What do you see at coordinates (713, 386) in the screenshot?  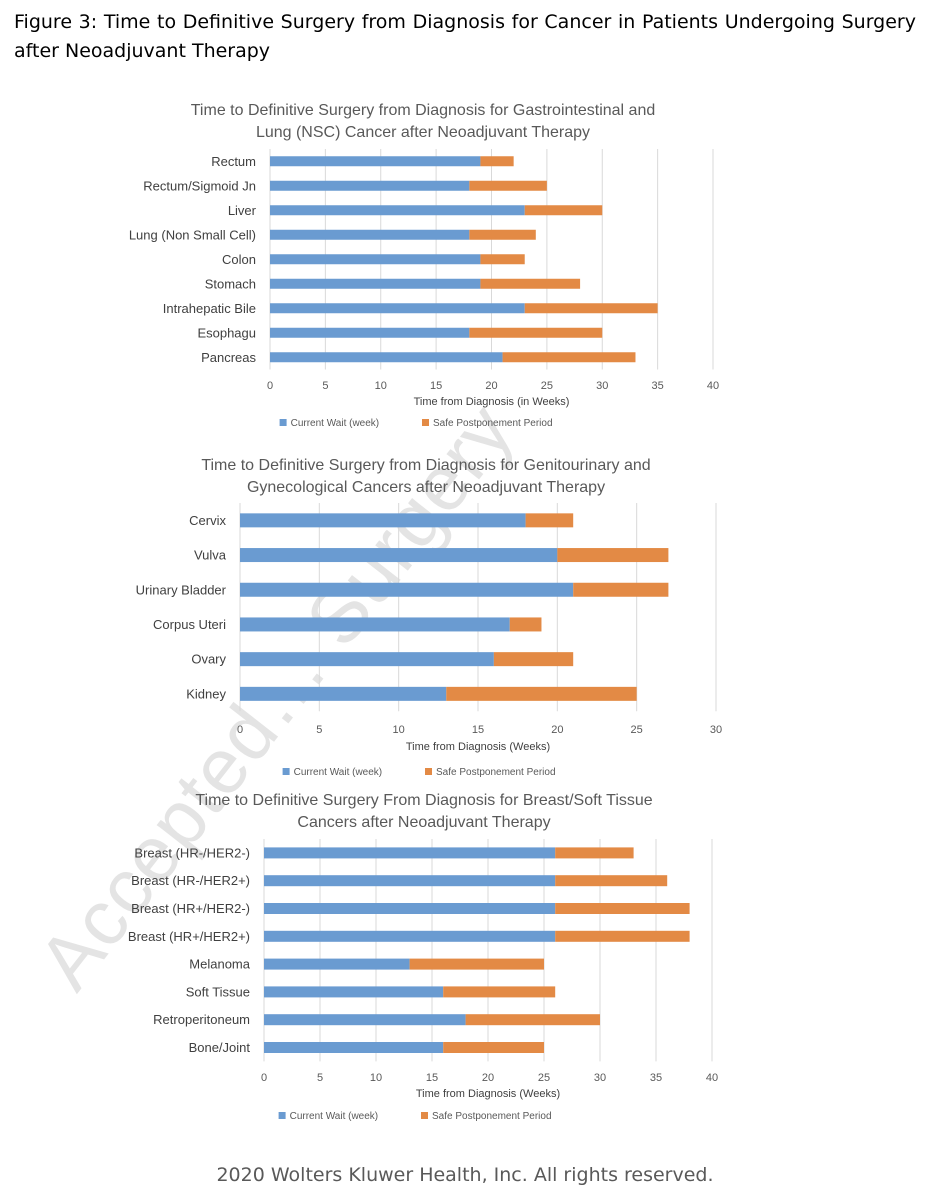 I see `gi-x-tick-label: 40` at bounding box center [713, 386].